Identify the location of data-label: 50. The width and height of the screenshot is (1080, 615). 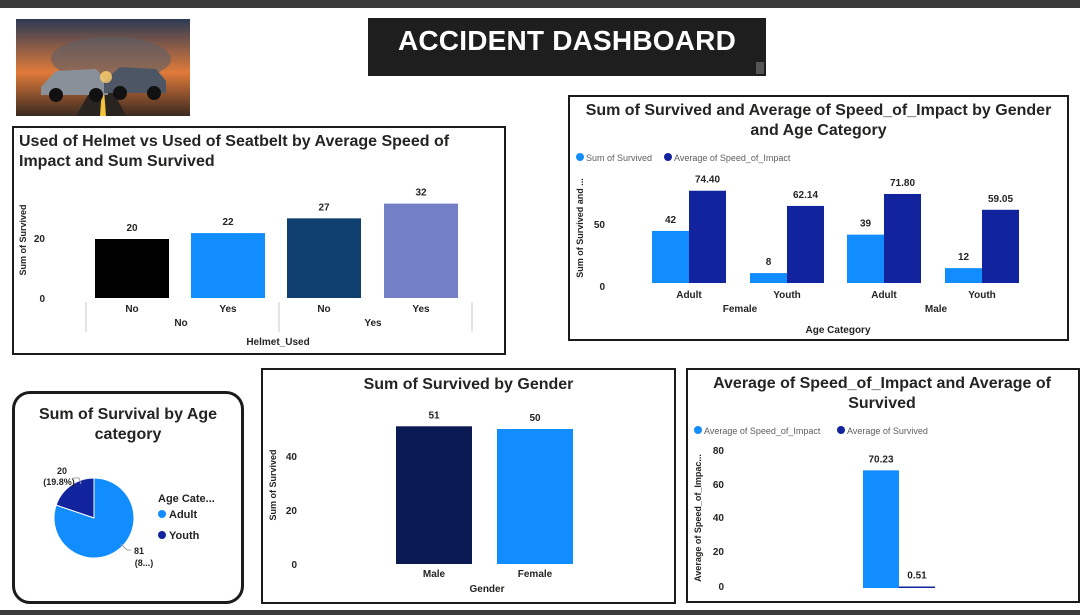
(535, 418).